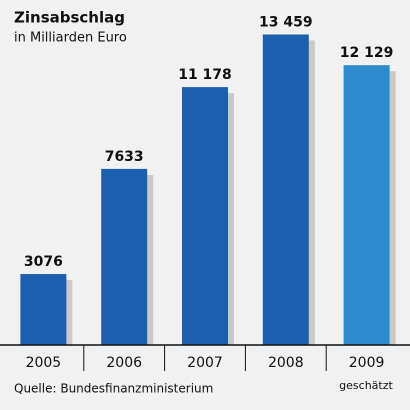 This screenshot has width=410, height=410. Describe the element at coordinates (286, 363) in the screenshot. I see `x-tick-label: 2008` at that location.